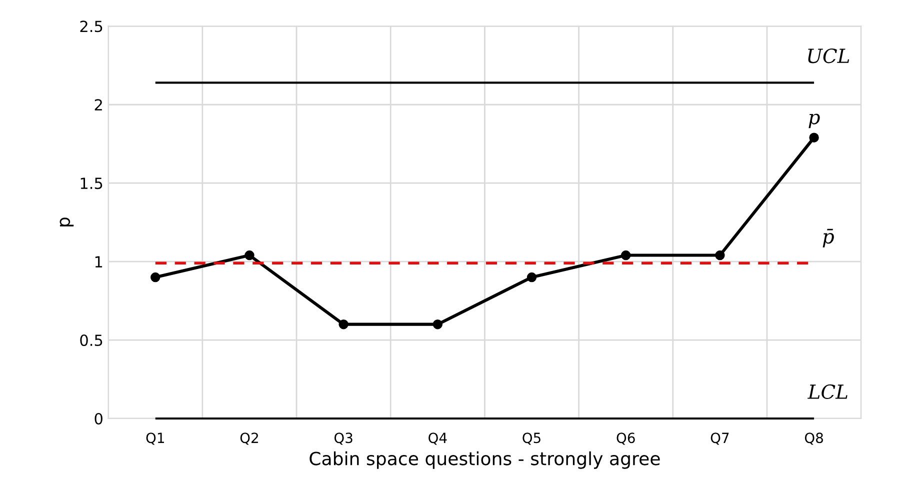 The height and width of the screenshot is (503, 918). What do you see at coordinates (437, 438) in the screenshot?
I see `x-tick-label: Q4` at bounding box center [437, 438].